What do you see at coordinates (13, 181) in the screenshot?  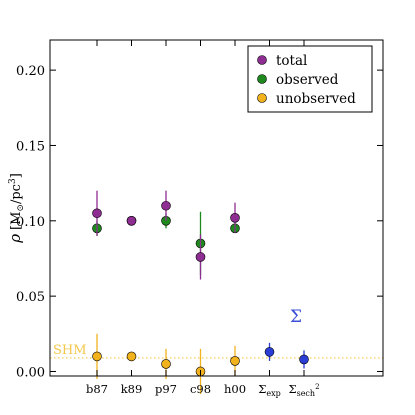 I see `y-axis-label-exp: 3` at bounding box center [13, 181].